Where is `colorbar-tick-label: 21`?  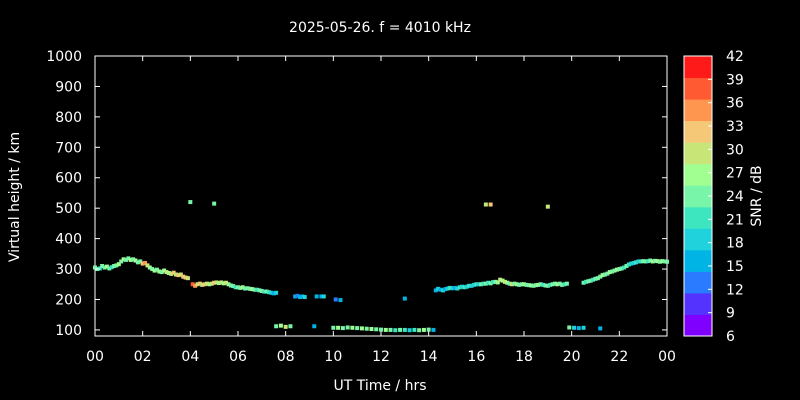
colorbar-tick-label: 21 is located at coordinates (735, 220).